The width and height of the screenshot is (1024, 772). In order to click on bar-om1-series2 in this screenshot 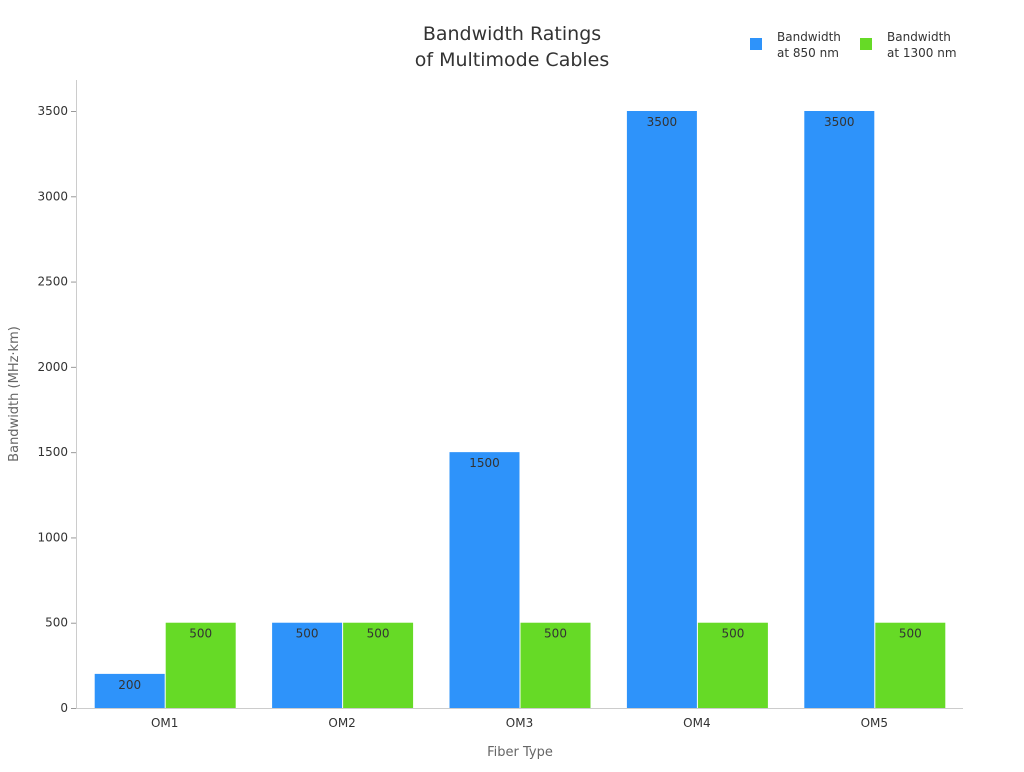, I will do `click(200, 665)`.